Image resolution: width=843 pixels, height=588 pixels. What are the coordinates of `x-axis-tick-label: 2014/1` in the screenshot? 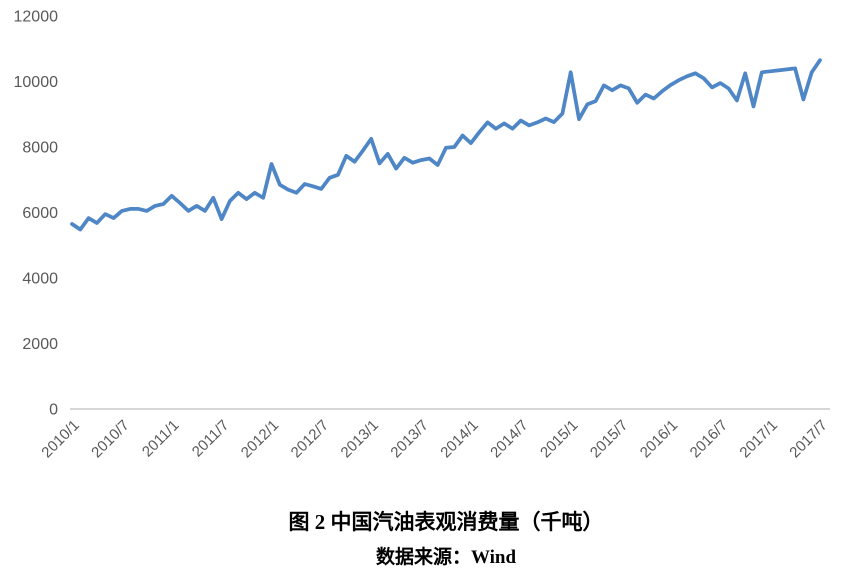 It's located at (459, 439).